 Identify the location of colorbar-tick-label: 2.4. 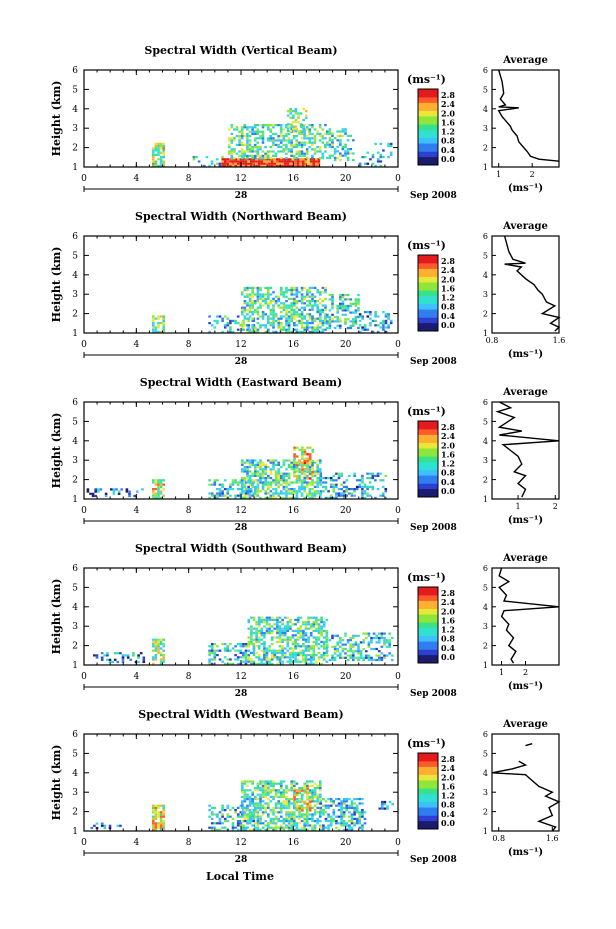
(448, 104).